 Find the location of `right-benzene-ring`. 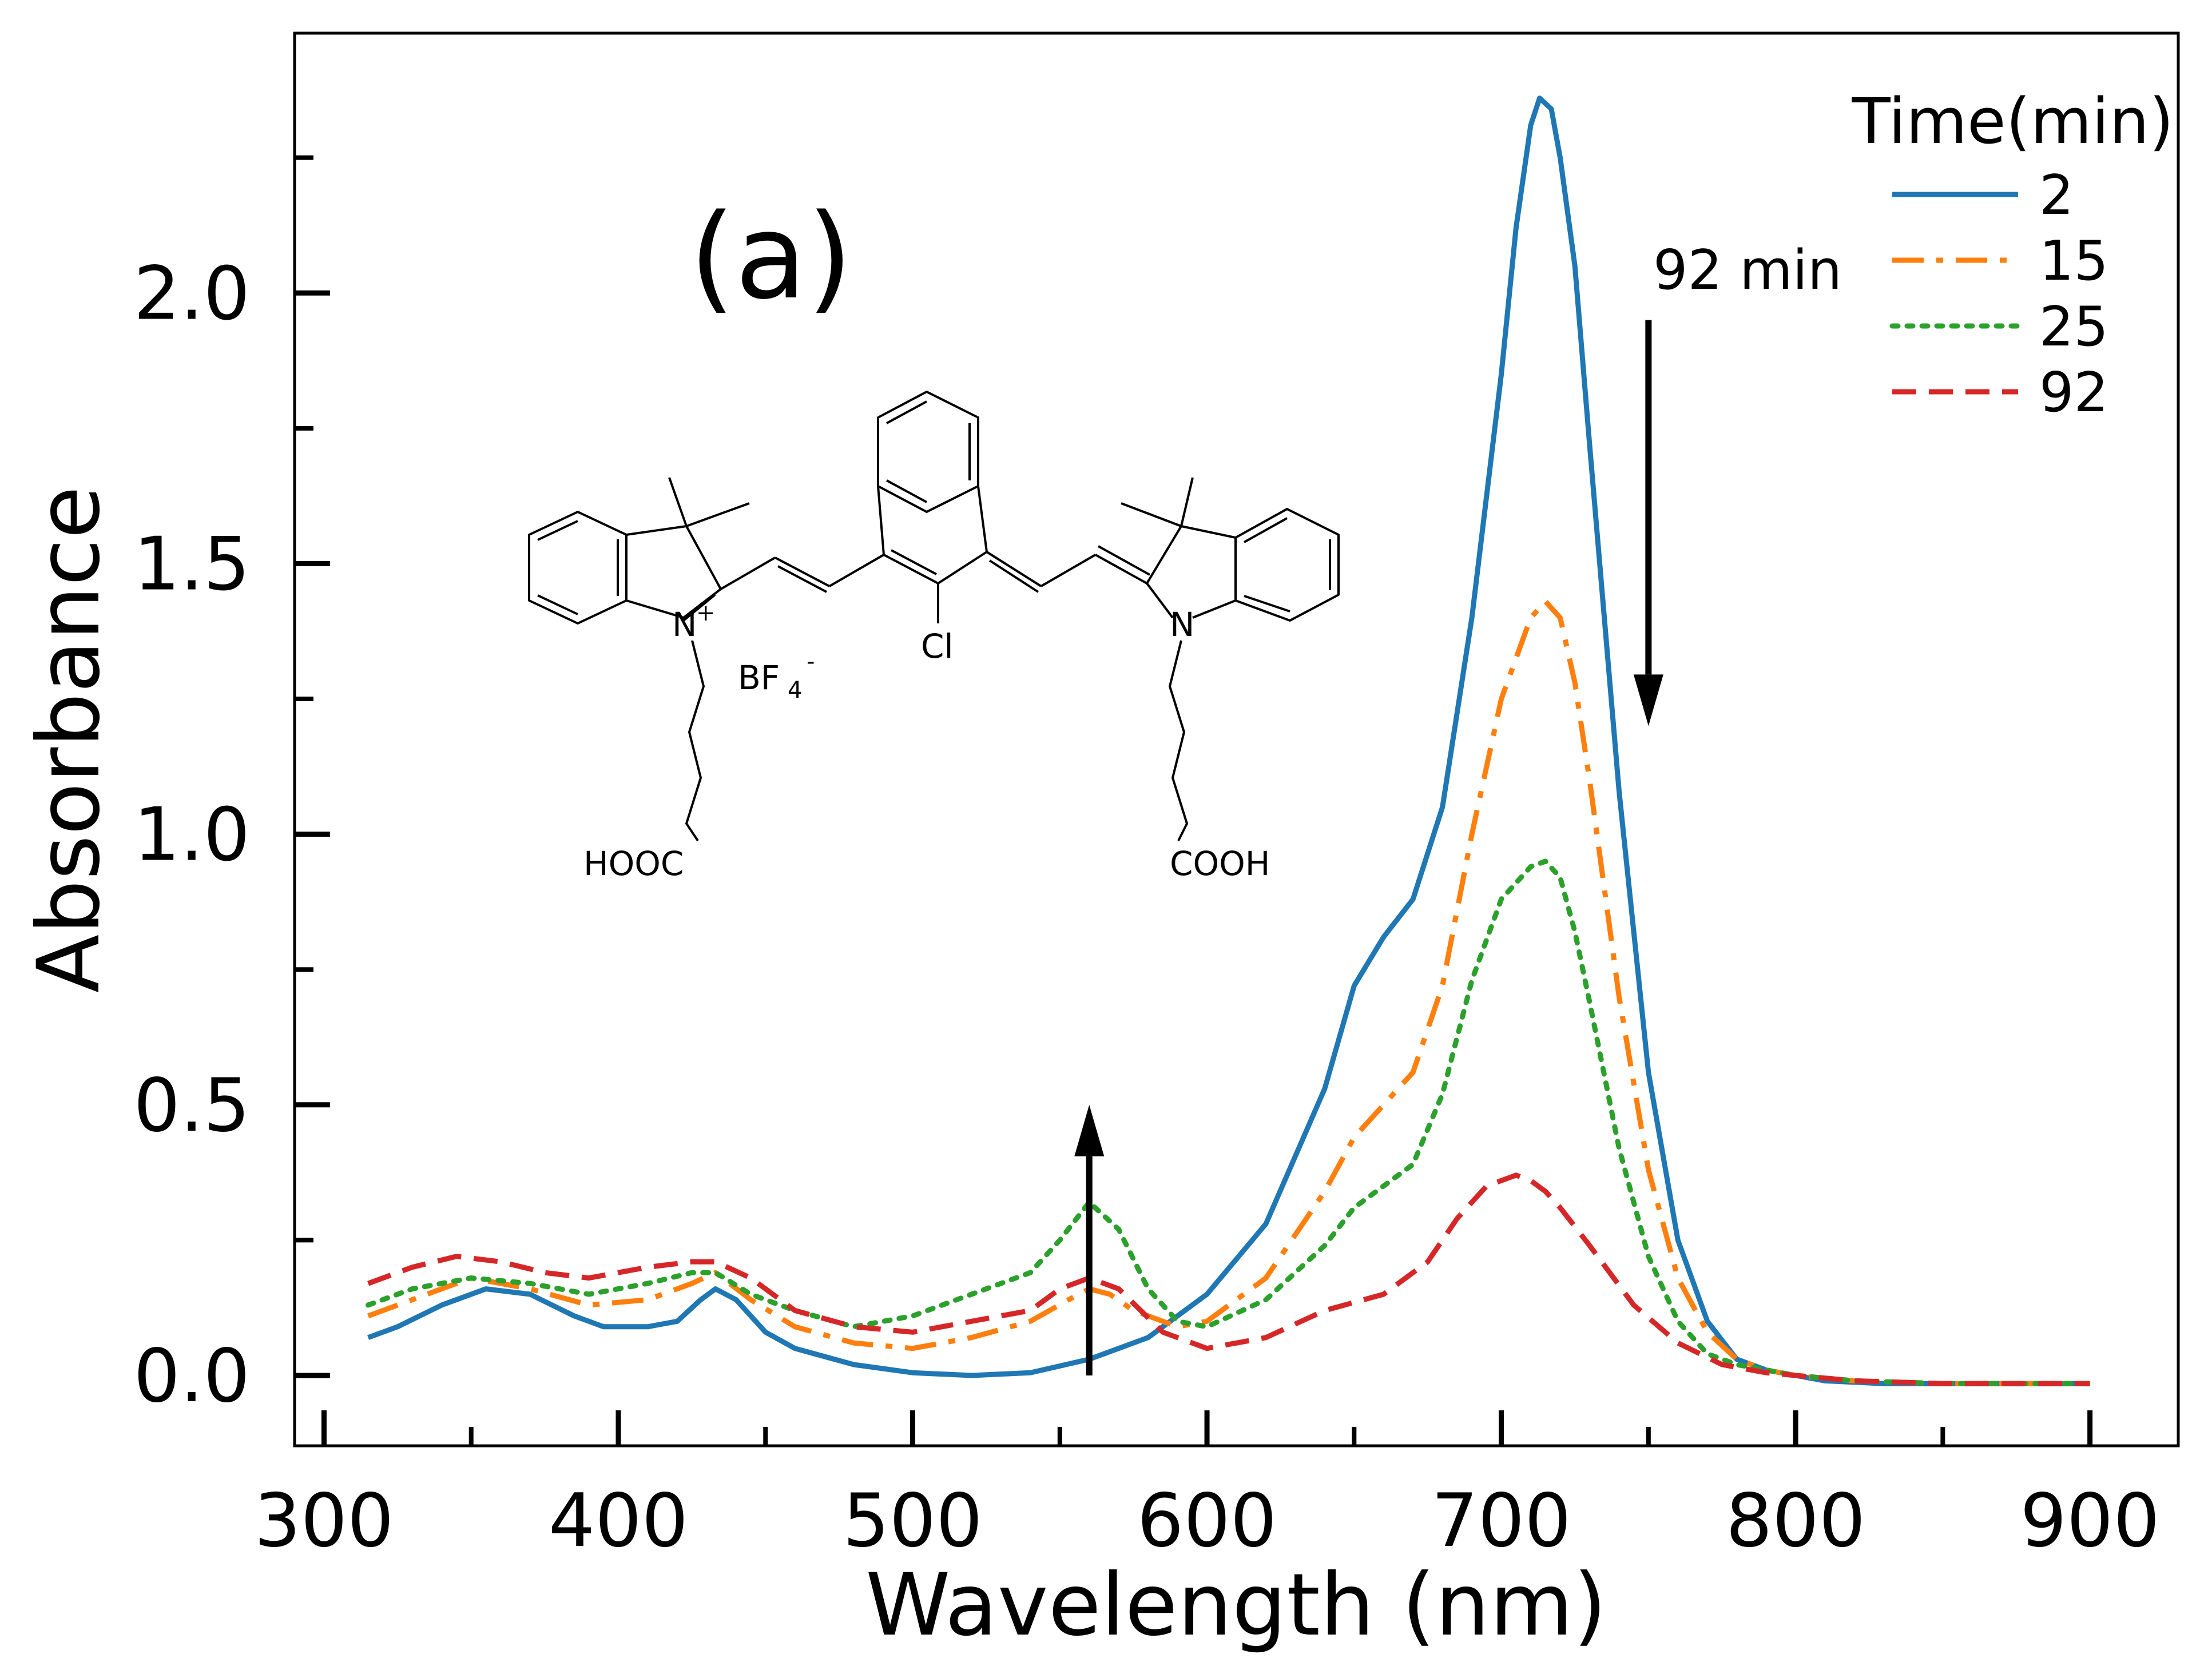

right-benzene-ring is located at coordinates (1287, 565).